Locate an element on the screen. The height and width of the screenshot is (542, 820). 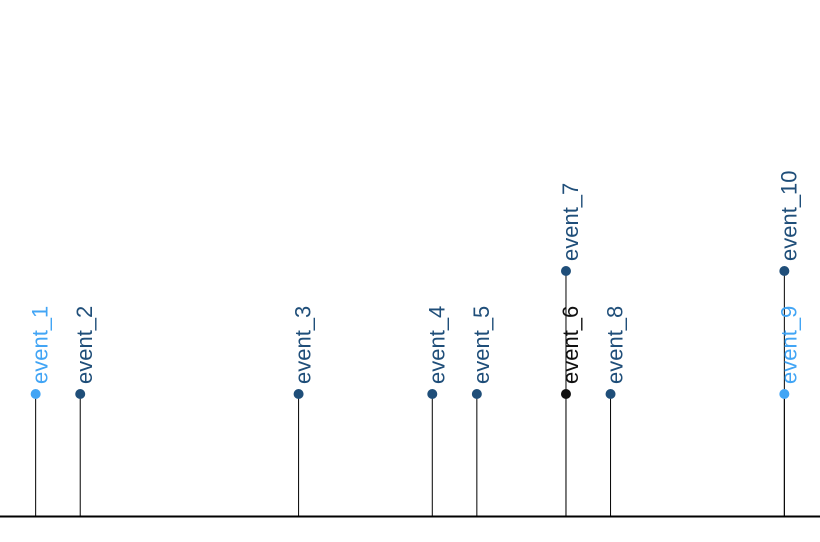
event-label: event_9 is located at coordinates (788, 345).